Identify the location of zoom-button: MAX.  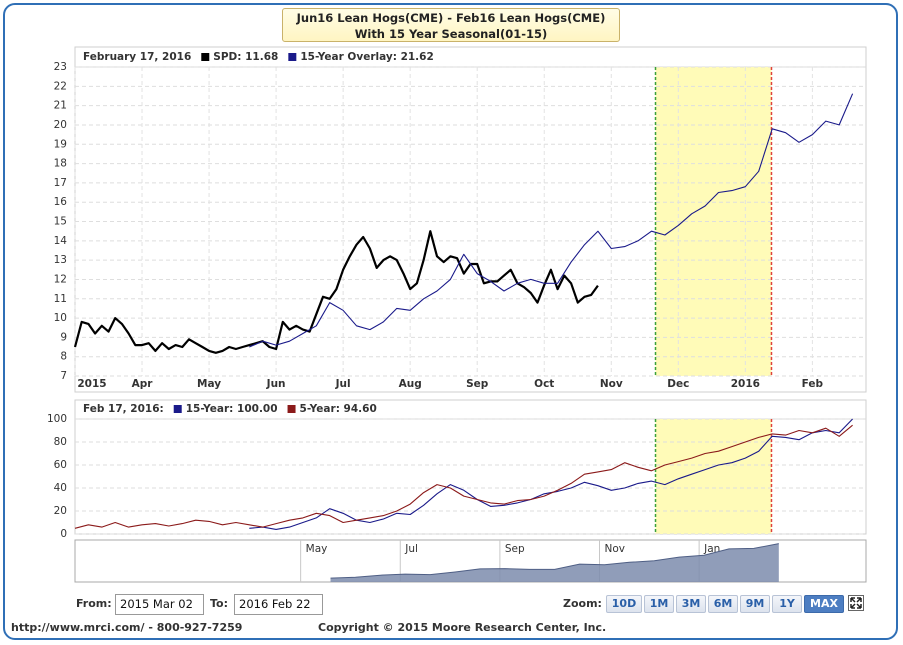
(824, 604).